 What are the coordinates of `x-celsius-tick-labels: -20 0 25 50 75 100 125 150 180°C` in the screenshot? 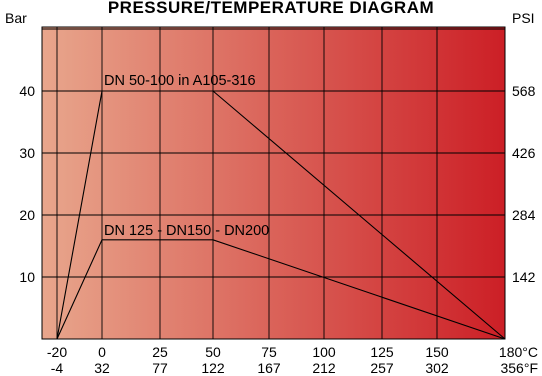 It's located at (292, 352).